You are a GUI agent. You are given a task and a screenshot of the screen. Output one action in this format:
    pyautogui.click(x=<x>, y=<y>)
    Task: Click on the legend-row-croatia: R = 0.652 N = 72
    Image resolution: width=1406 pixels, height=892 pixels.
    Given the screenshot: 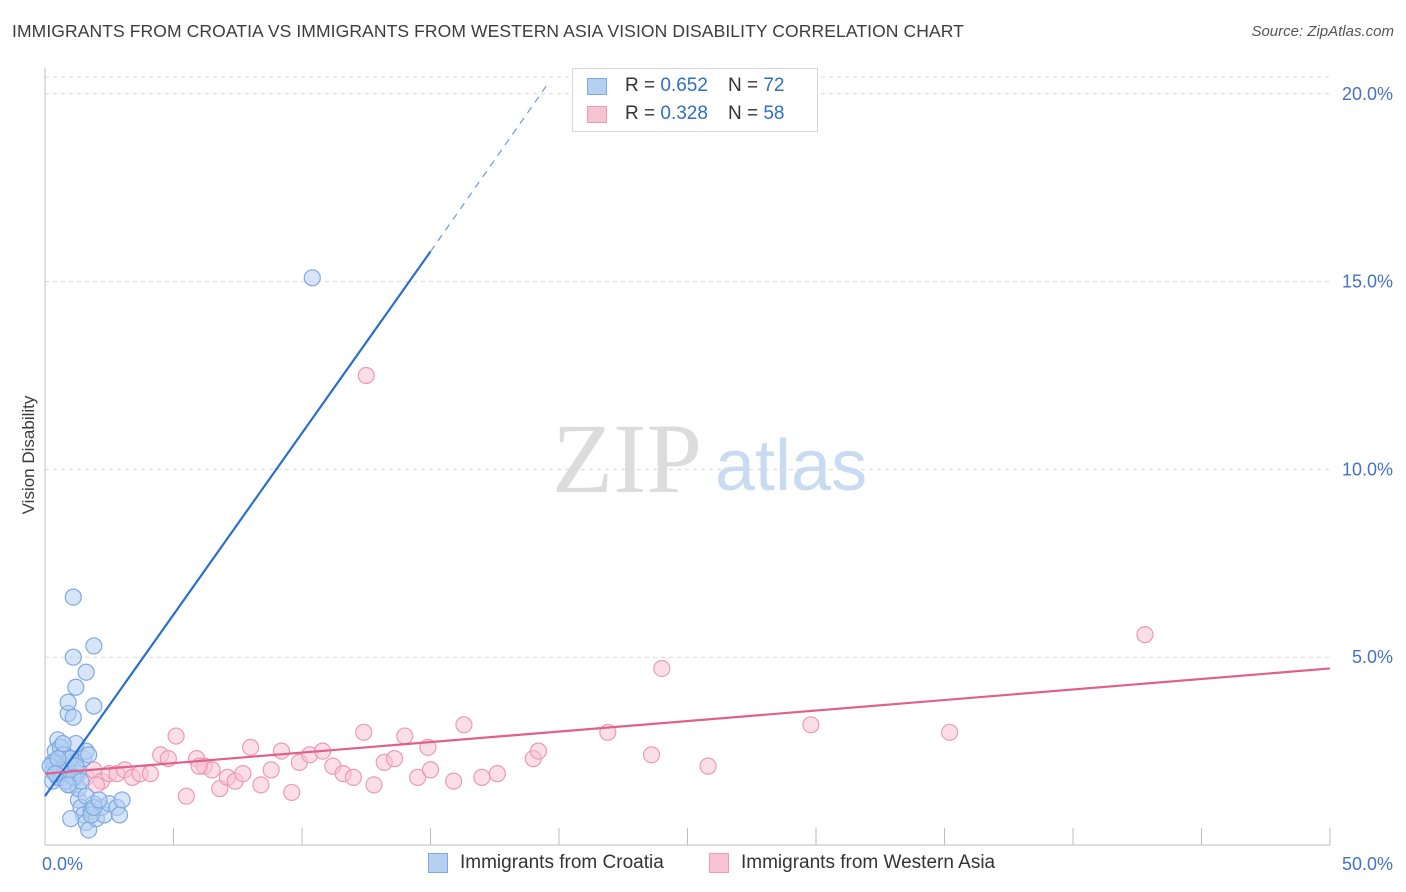 What is the action you would take?
    pyautogui.click(x=685, y=86)
    